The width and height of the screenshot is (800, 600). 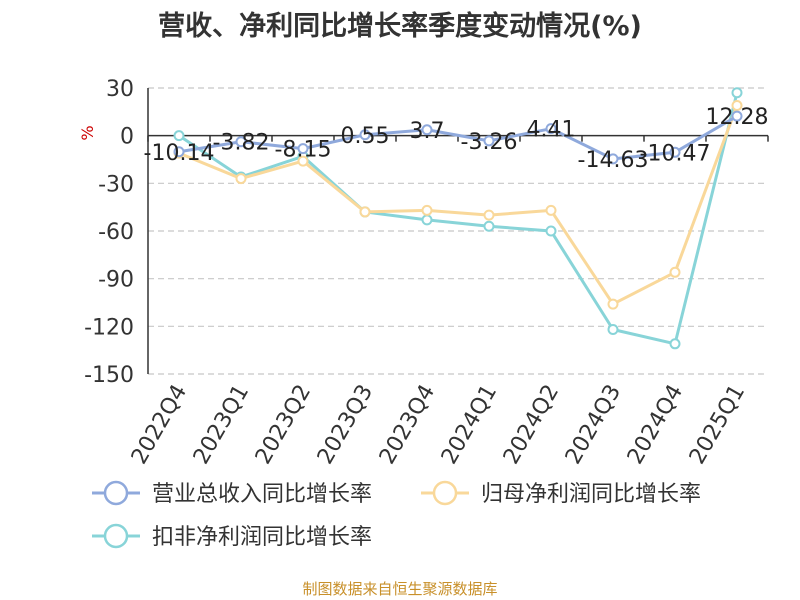 What do you see at coordinates (717, 425) in the screenshot?
I see `x-tick-label: 2025Q1` at bounding box center [717, 425].